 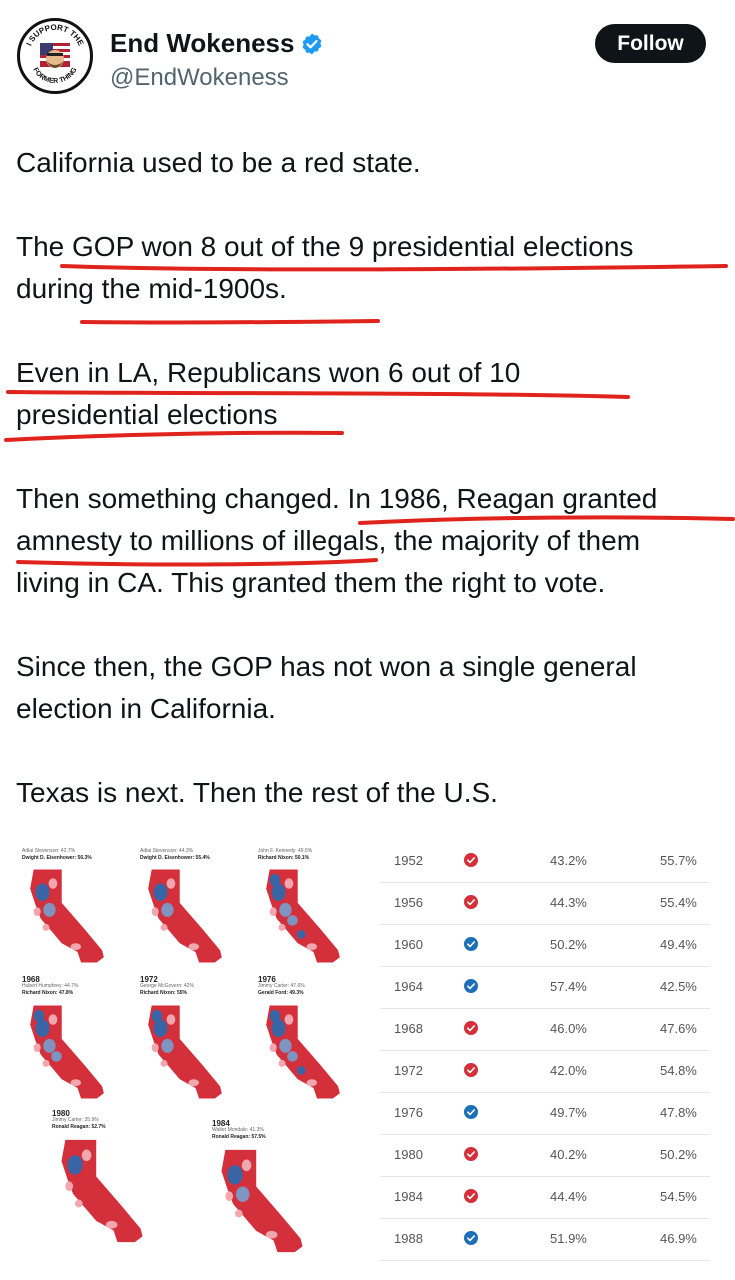 I want to click on verified-badge-icon, so click(x=312, y=43).